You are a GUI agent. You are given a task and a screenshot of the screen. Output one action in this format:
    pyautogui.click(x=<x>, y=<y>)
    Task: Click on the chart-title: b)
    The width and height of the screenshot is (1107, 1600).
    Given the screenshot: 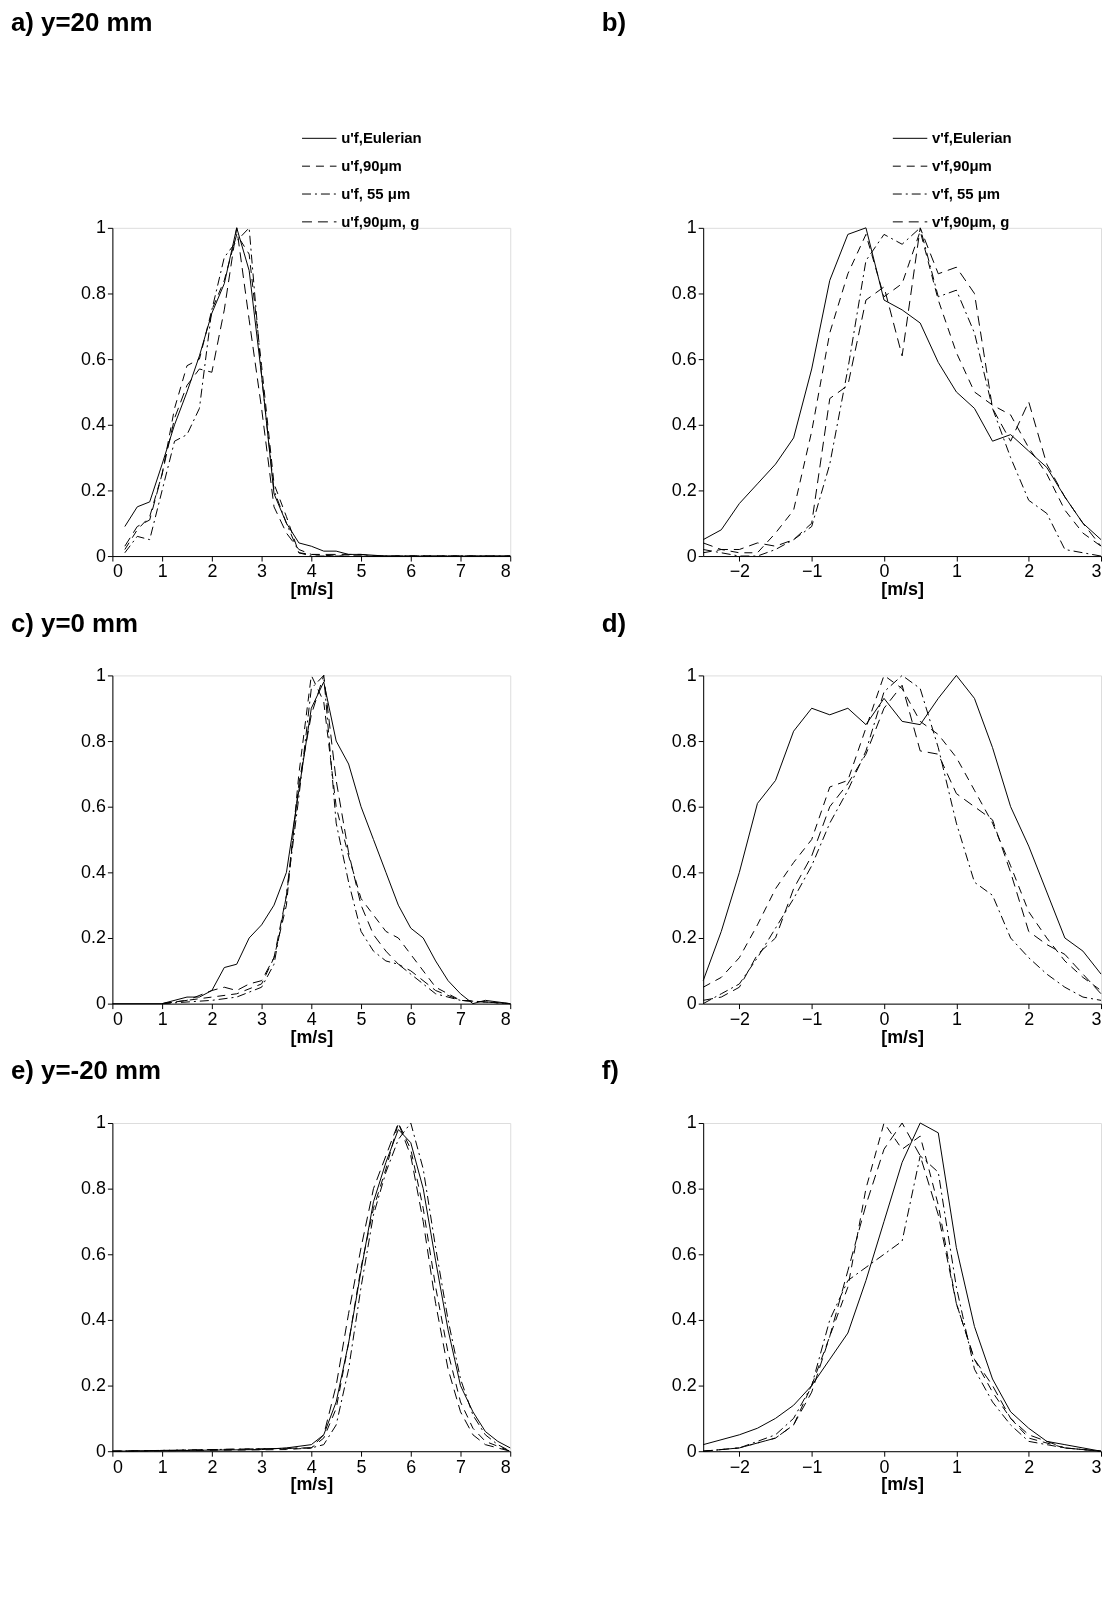 What is the action you would take?
    pyautogui.click(x=614, y=21)
    